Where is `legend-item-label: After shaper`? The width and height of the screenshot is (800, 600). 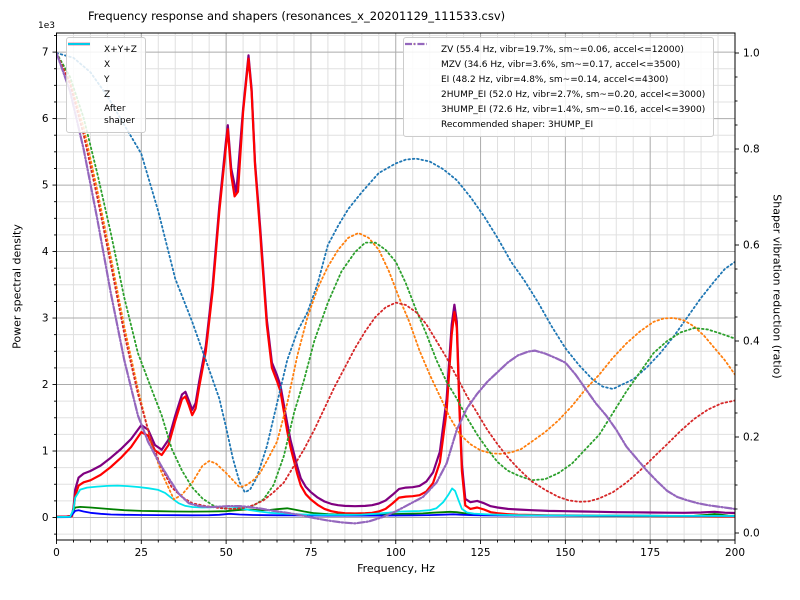
legend-item-label: After shaper is located at coordinates (119, 115).